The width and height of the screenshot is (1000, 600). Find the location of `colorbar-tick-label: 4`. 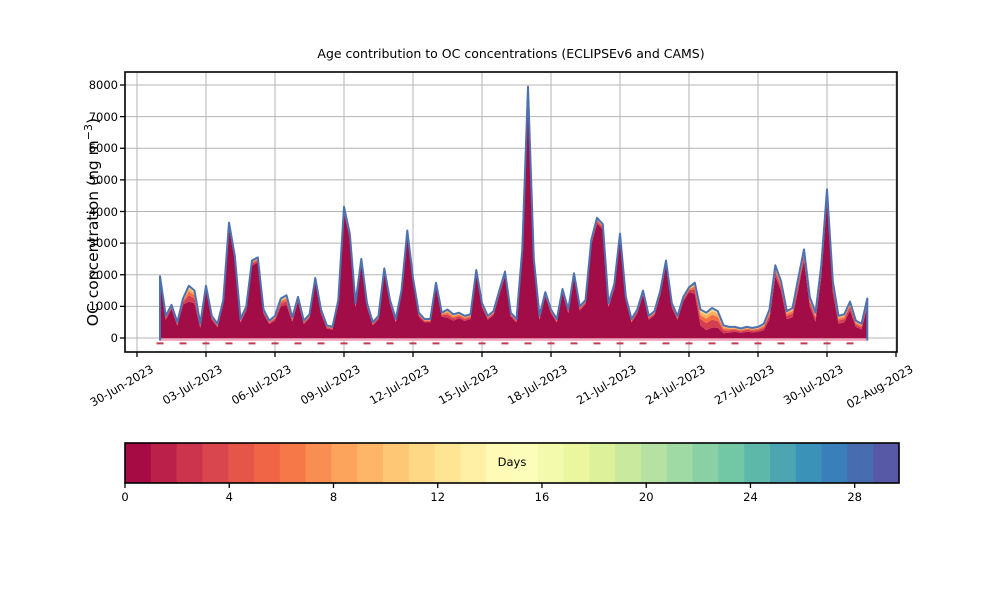

colorbar-tick-label: 4 is located at coordinates (229, 497).